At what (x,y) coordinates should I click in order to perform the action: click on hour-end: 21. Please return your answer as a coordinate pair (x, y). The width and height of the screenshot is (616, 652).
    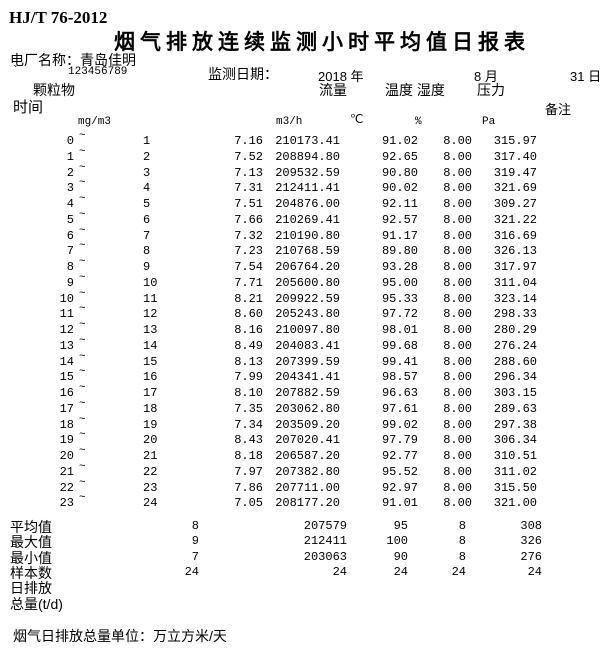
    Looking at the image, I should click on (150, 456).